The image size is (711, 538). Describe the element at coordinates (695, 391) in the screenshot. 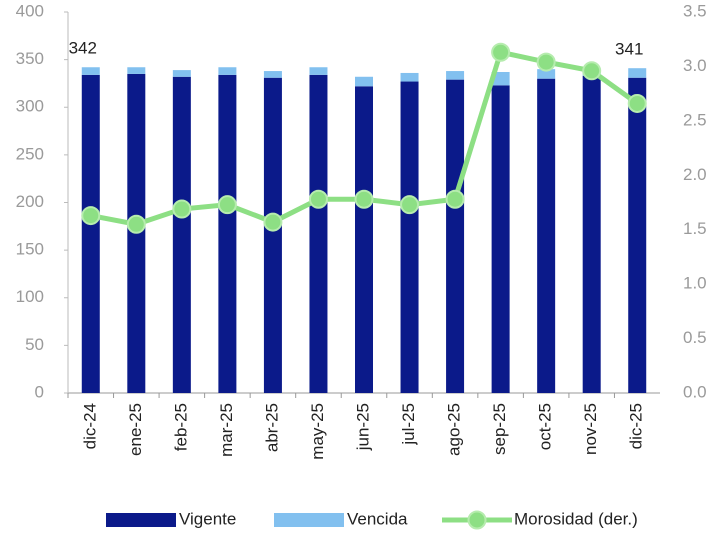

I see `y2-tick-label: 0.0` at that location.